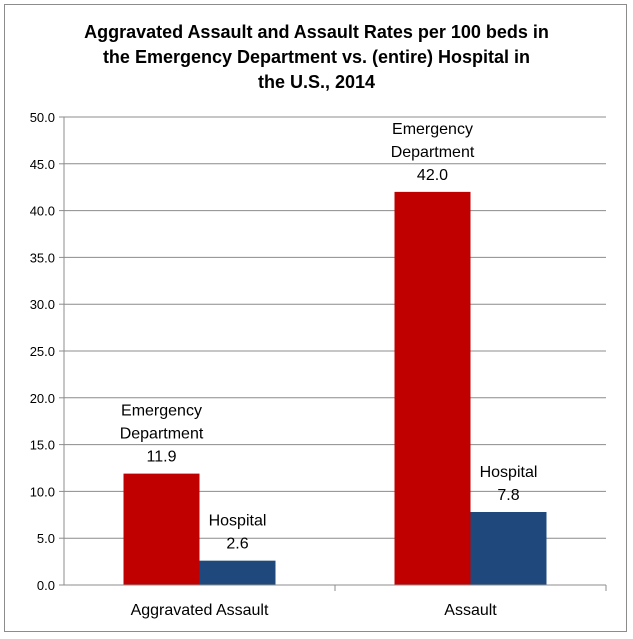 This screenshot has height=639, width=633. What do you see at coordinates (508, 548) in the screenshot?
I see `bar-hospital-assault` at bounding box center [508, 548].